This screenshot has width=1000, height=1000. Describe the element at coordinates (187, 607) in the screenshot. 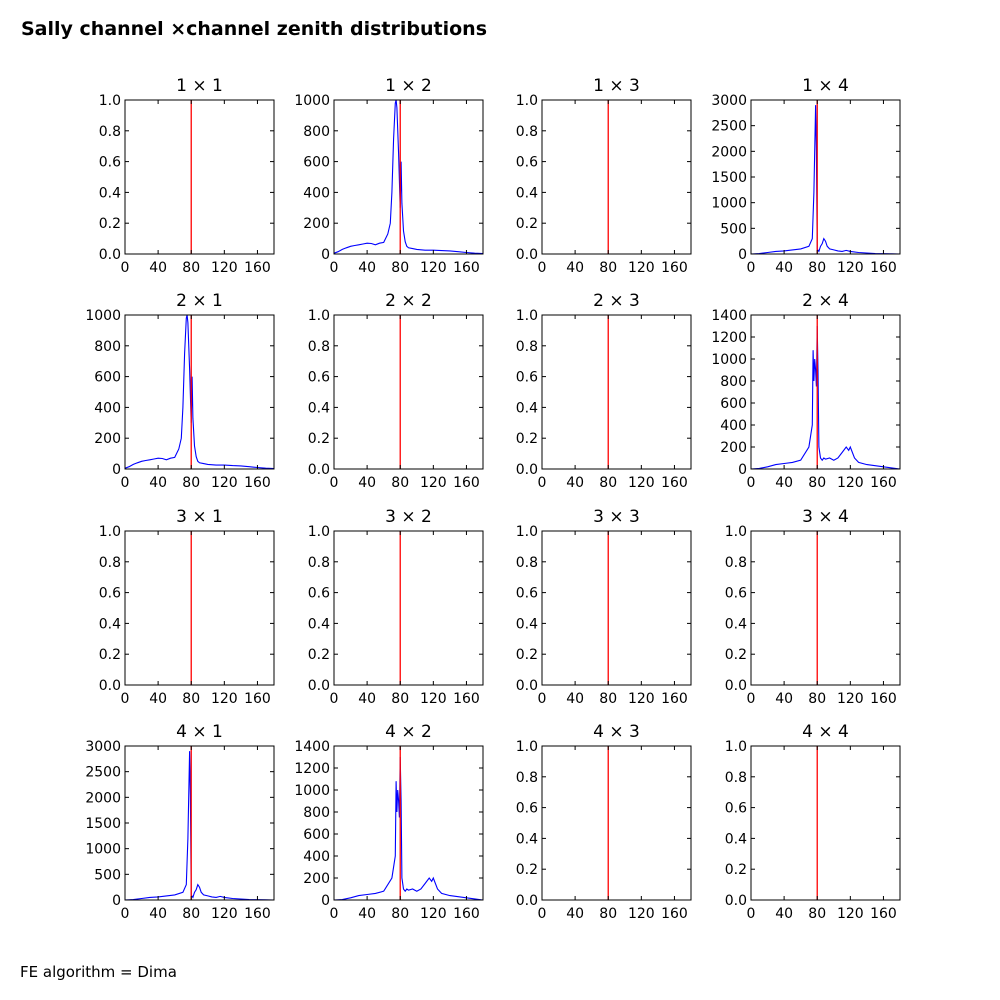

I see `subplot-3-1: 3 × 1 0 40 80 120 160 0.0 0.2 0.4 0.6 0.8 1.0` at that location.